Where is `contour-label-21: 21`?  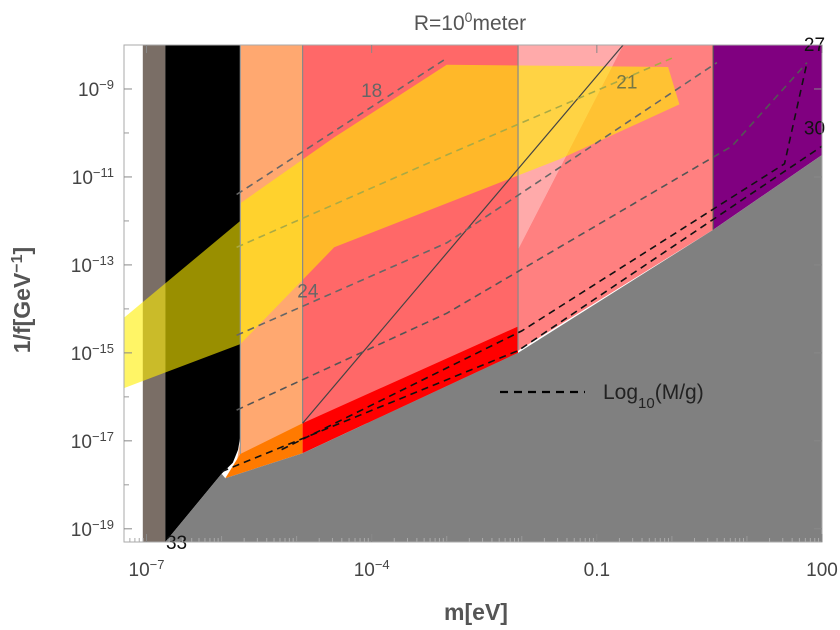
contour-label-21: 21 is located at coordinates (626, 82).